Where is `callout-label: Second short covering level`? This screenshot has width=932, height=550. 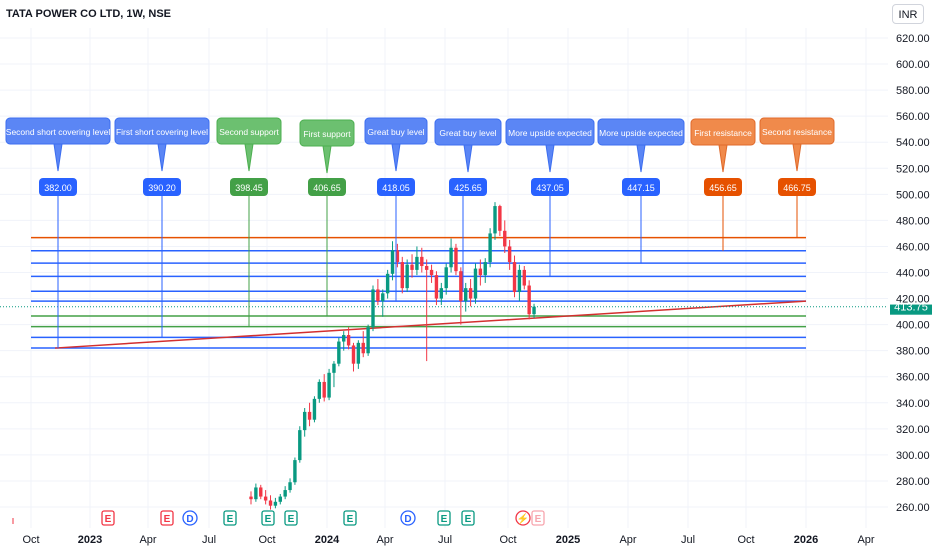 callout-label: Second short covering level is located at coordinates (58, 132).